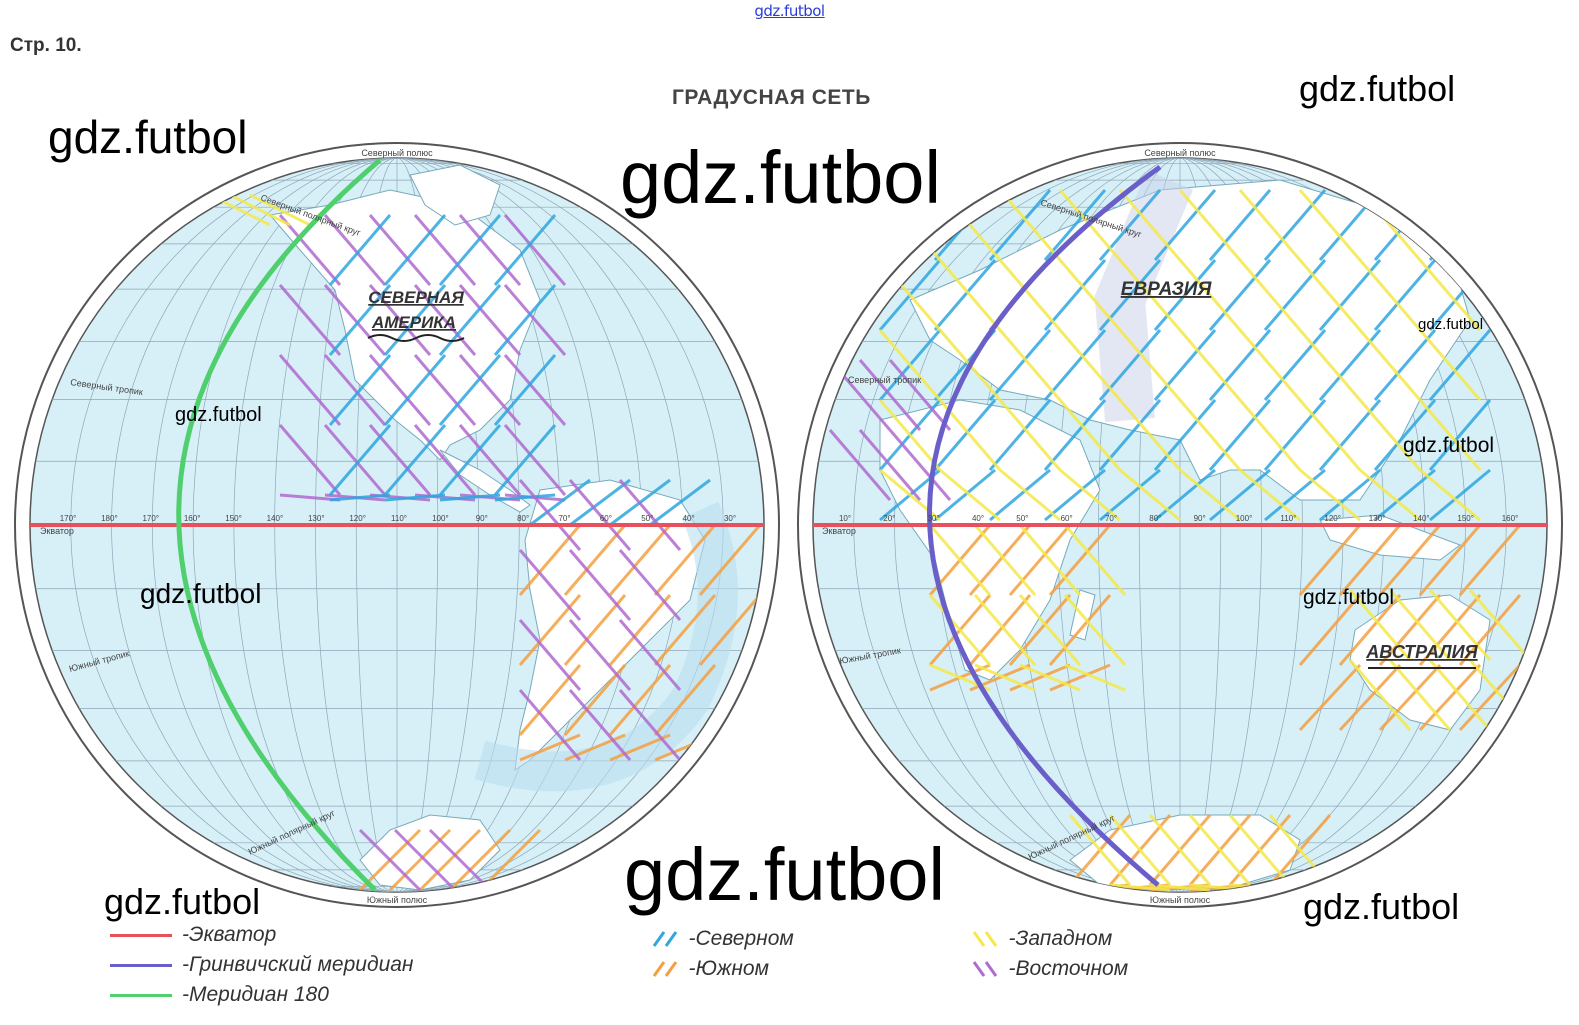  Describe the element at coordinates (229, 934) in the screenshot. I see `legend-label: -Экватор` at that location.